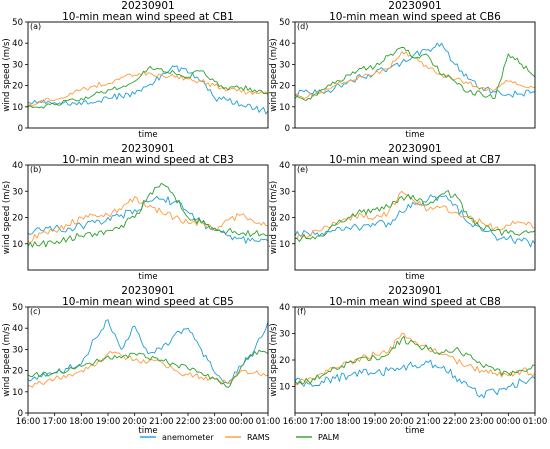 The image size is (550, 449). What do you see at coordinates (188, 437) in the screenshot?
I see `legend-label-anemometer: anemometer` at bounding box center [188, 437].